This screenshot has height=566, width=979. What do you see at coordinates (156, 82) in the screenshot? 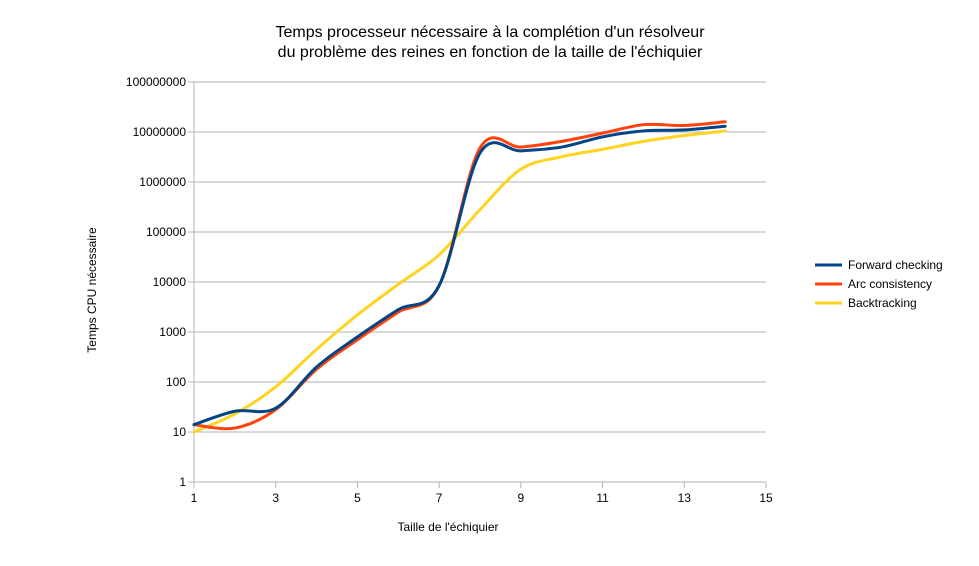
I see `y-tick-label: 100000000` at bounding box center [156, 82].